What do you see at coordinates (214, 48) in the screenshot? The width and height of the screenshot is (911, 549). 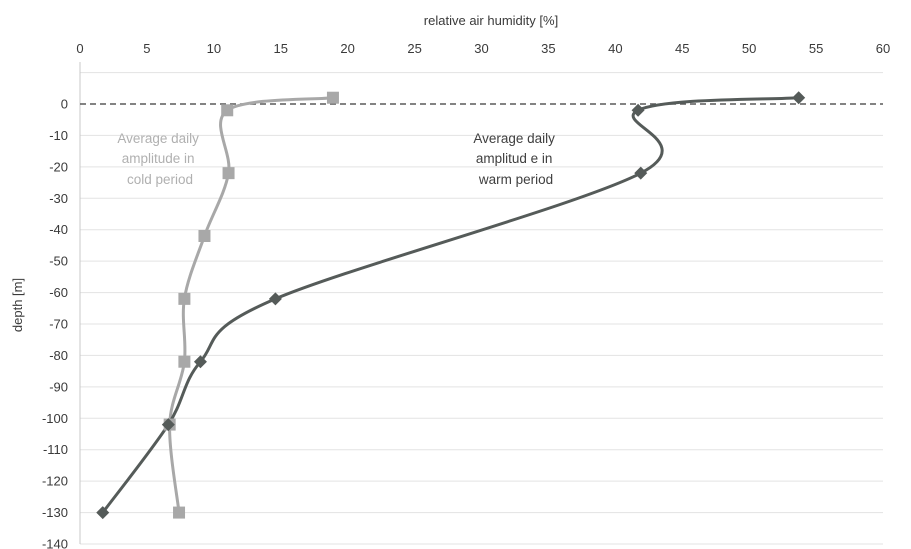 I see `x-tick-label: 10` at bounding box center [214, 48].